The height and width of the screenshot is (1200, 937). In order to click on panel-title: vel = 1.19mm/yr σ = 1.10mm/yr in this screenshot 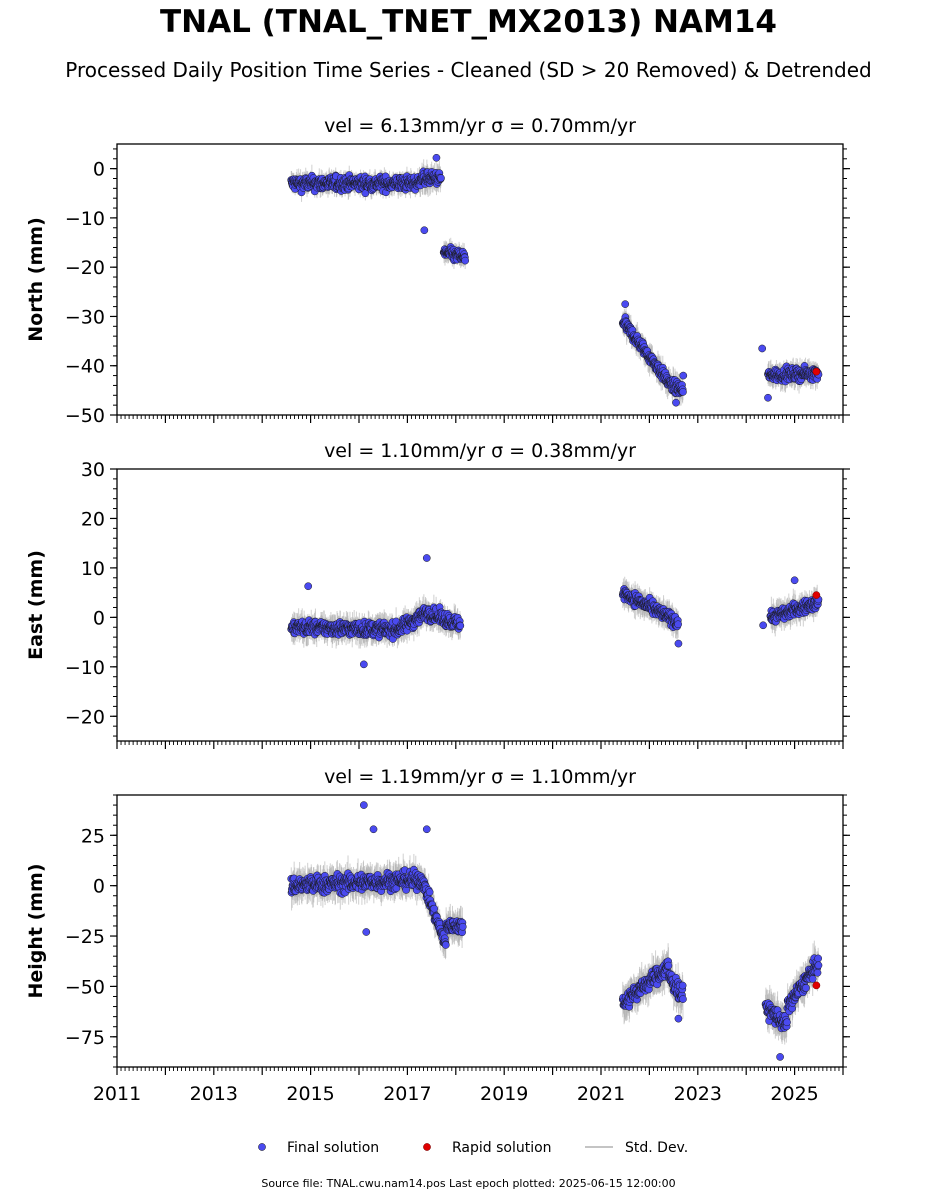, I will do `click(480, 777)`.